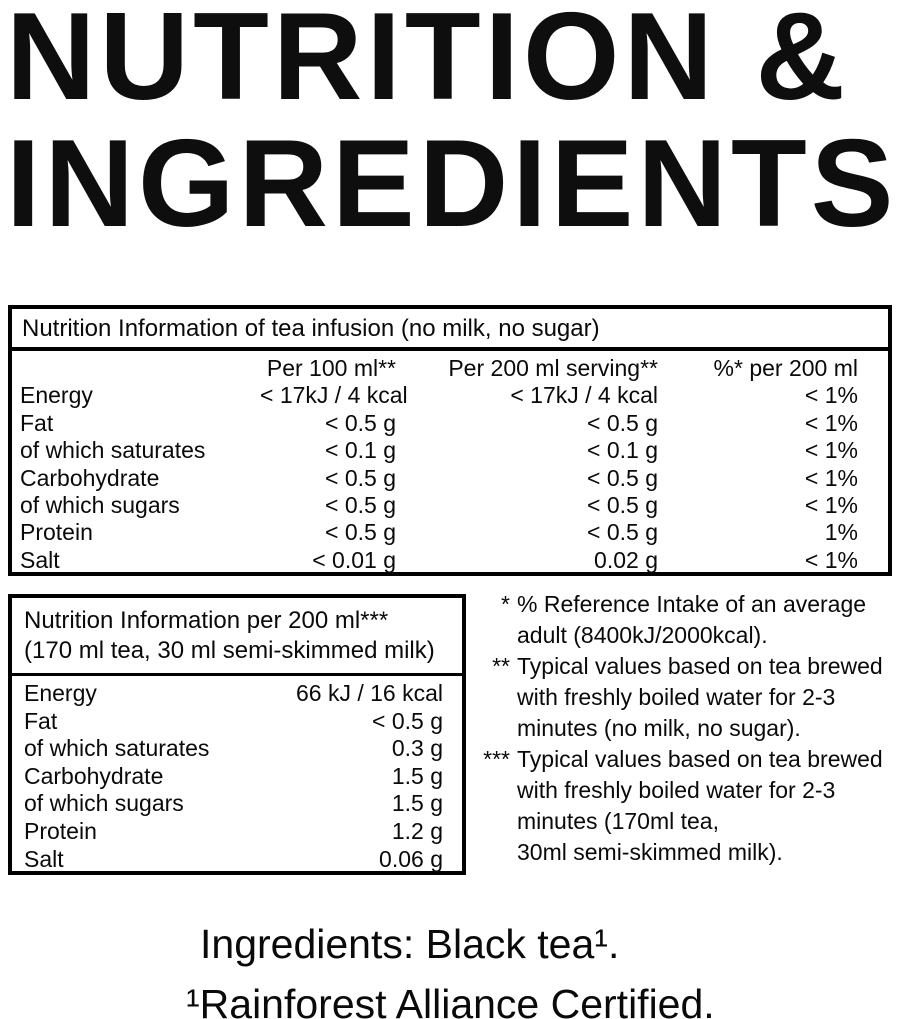  Describe the element at coordinates (233, 749) in the screenshot. I see `table-row-saturates: of which saturates 0.3 g` at that location.